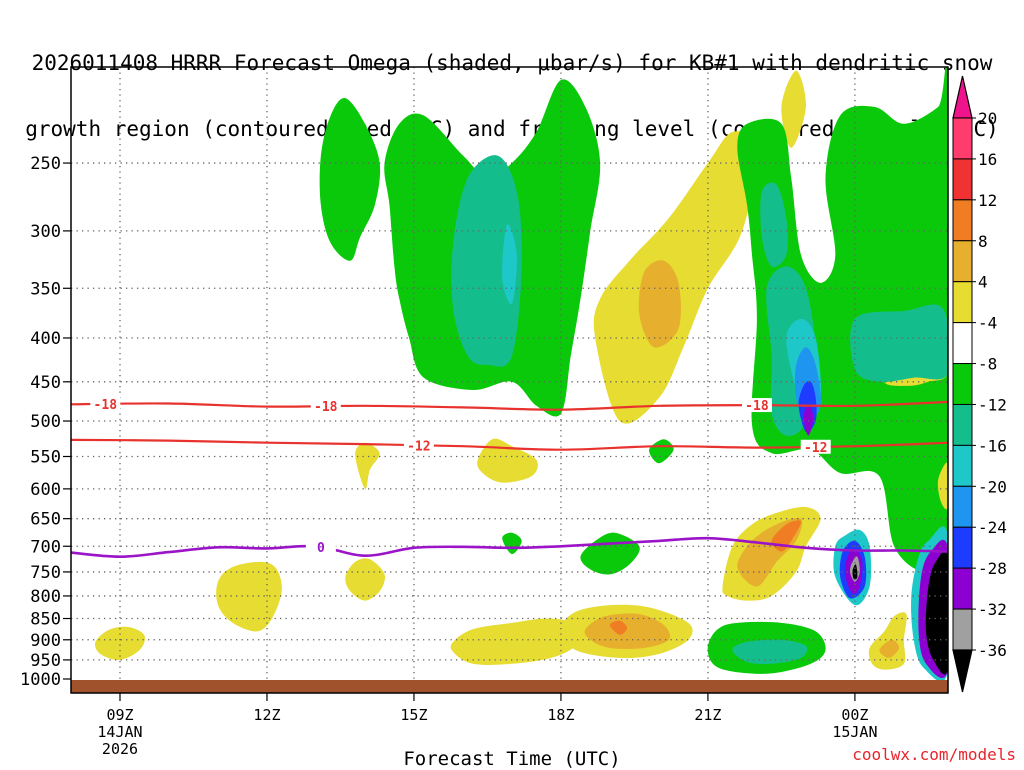 Image resolution: width=1024 pixels, height=770 pixels. What do you see at coordinates (992, 568) in the screenshot?
I see `colorbar-label-11: -28` at bounding box center [992, 568].